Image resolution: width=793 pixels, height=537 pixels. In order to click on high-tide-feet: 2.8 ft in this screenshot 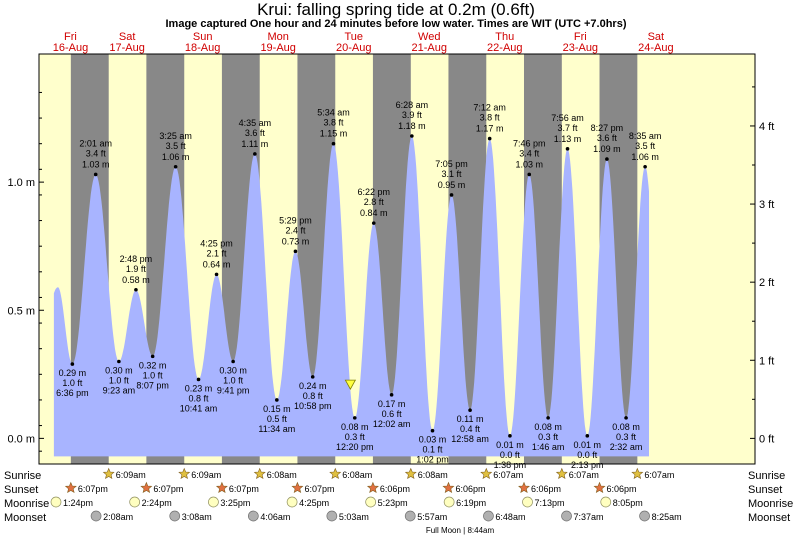, I will do `click(374, 202)`.